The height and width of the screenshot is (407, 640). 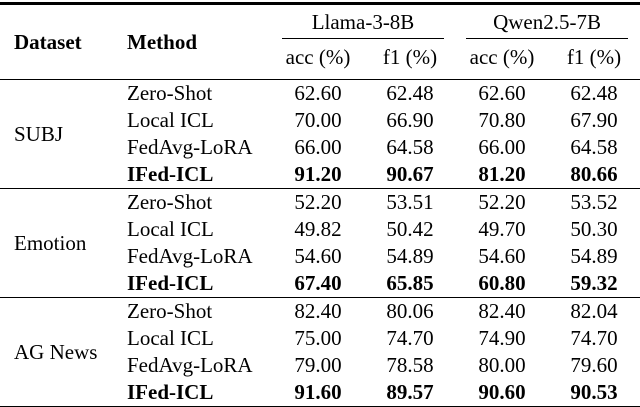 I want to click on value-cell: 67.40, so click(x=318, y=283).